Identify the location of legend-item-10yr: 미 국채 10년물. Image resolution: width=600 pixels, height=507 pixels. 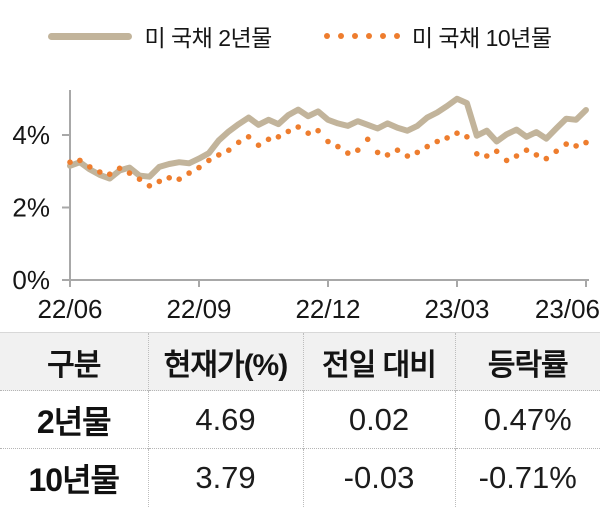
(437, 36).